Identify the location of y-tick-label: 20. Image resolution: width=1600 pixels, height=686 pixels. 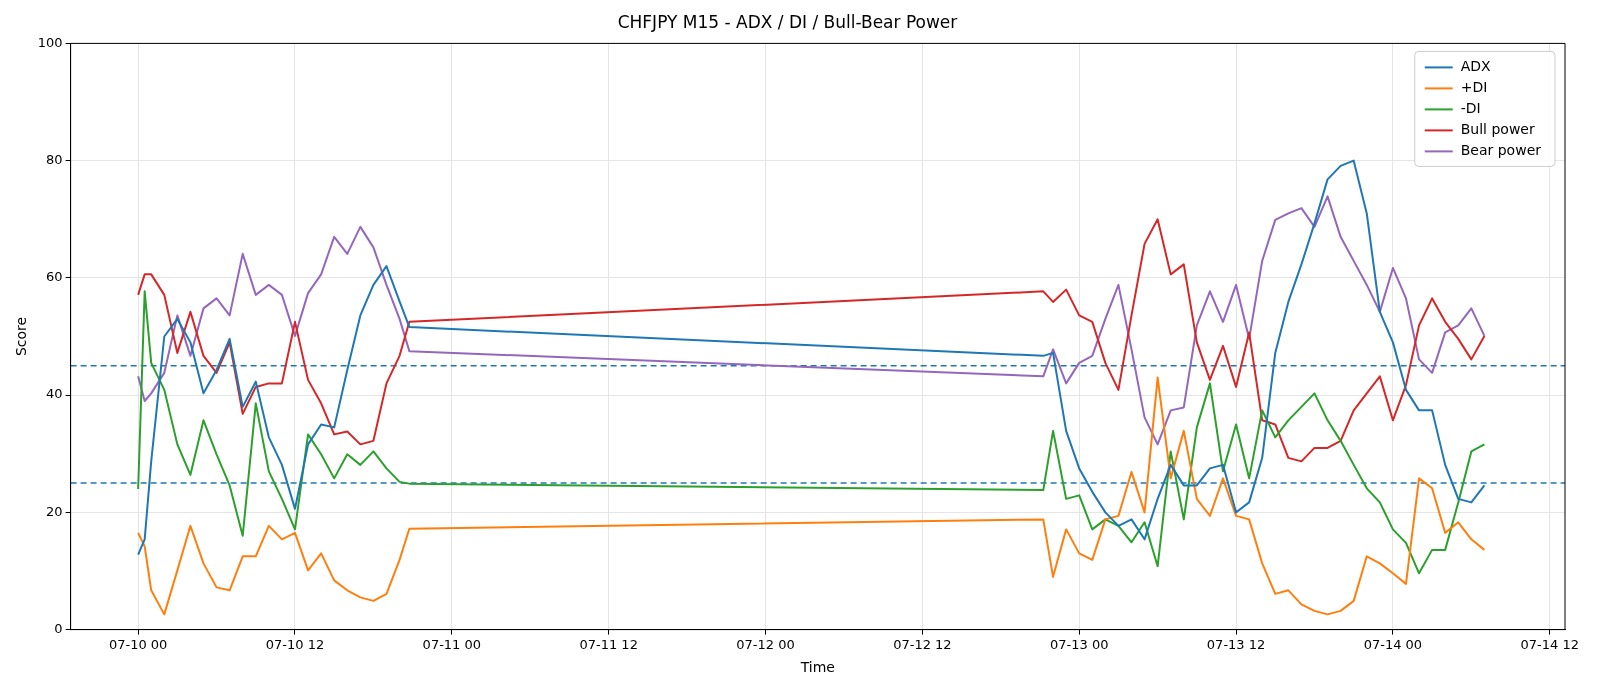
(54, 511).